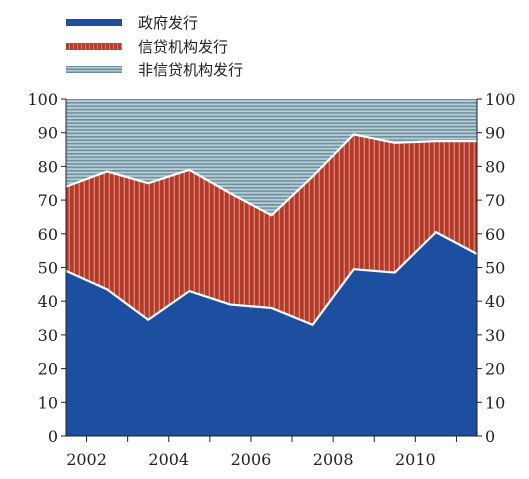  What do you see at coordinates (495, 402) in the screenshot?
I see `y-tick-label-right: 10` at bounding box center [495, 402].